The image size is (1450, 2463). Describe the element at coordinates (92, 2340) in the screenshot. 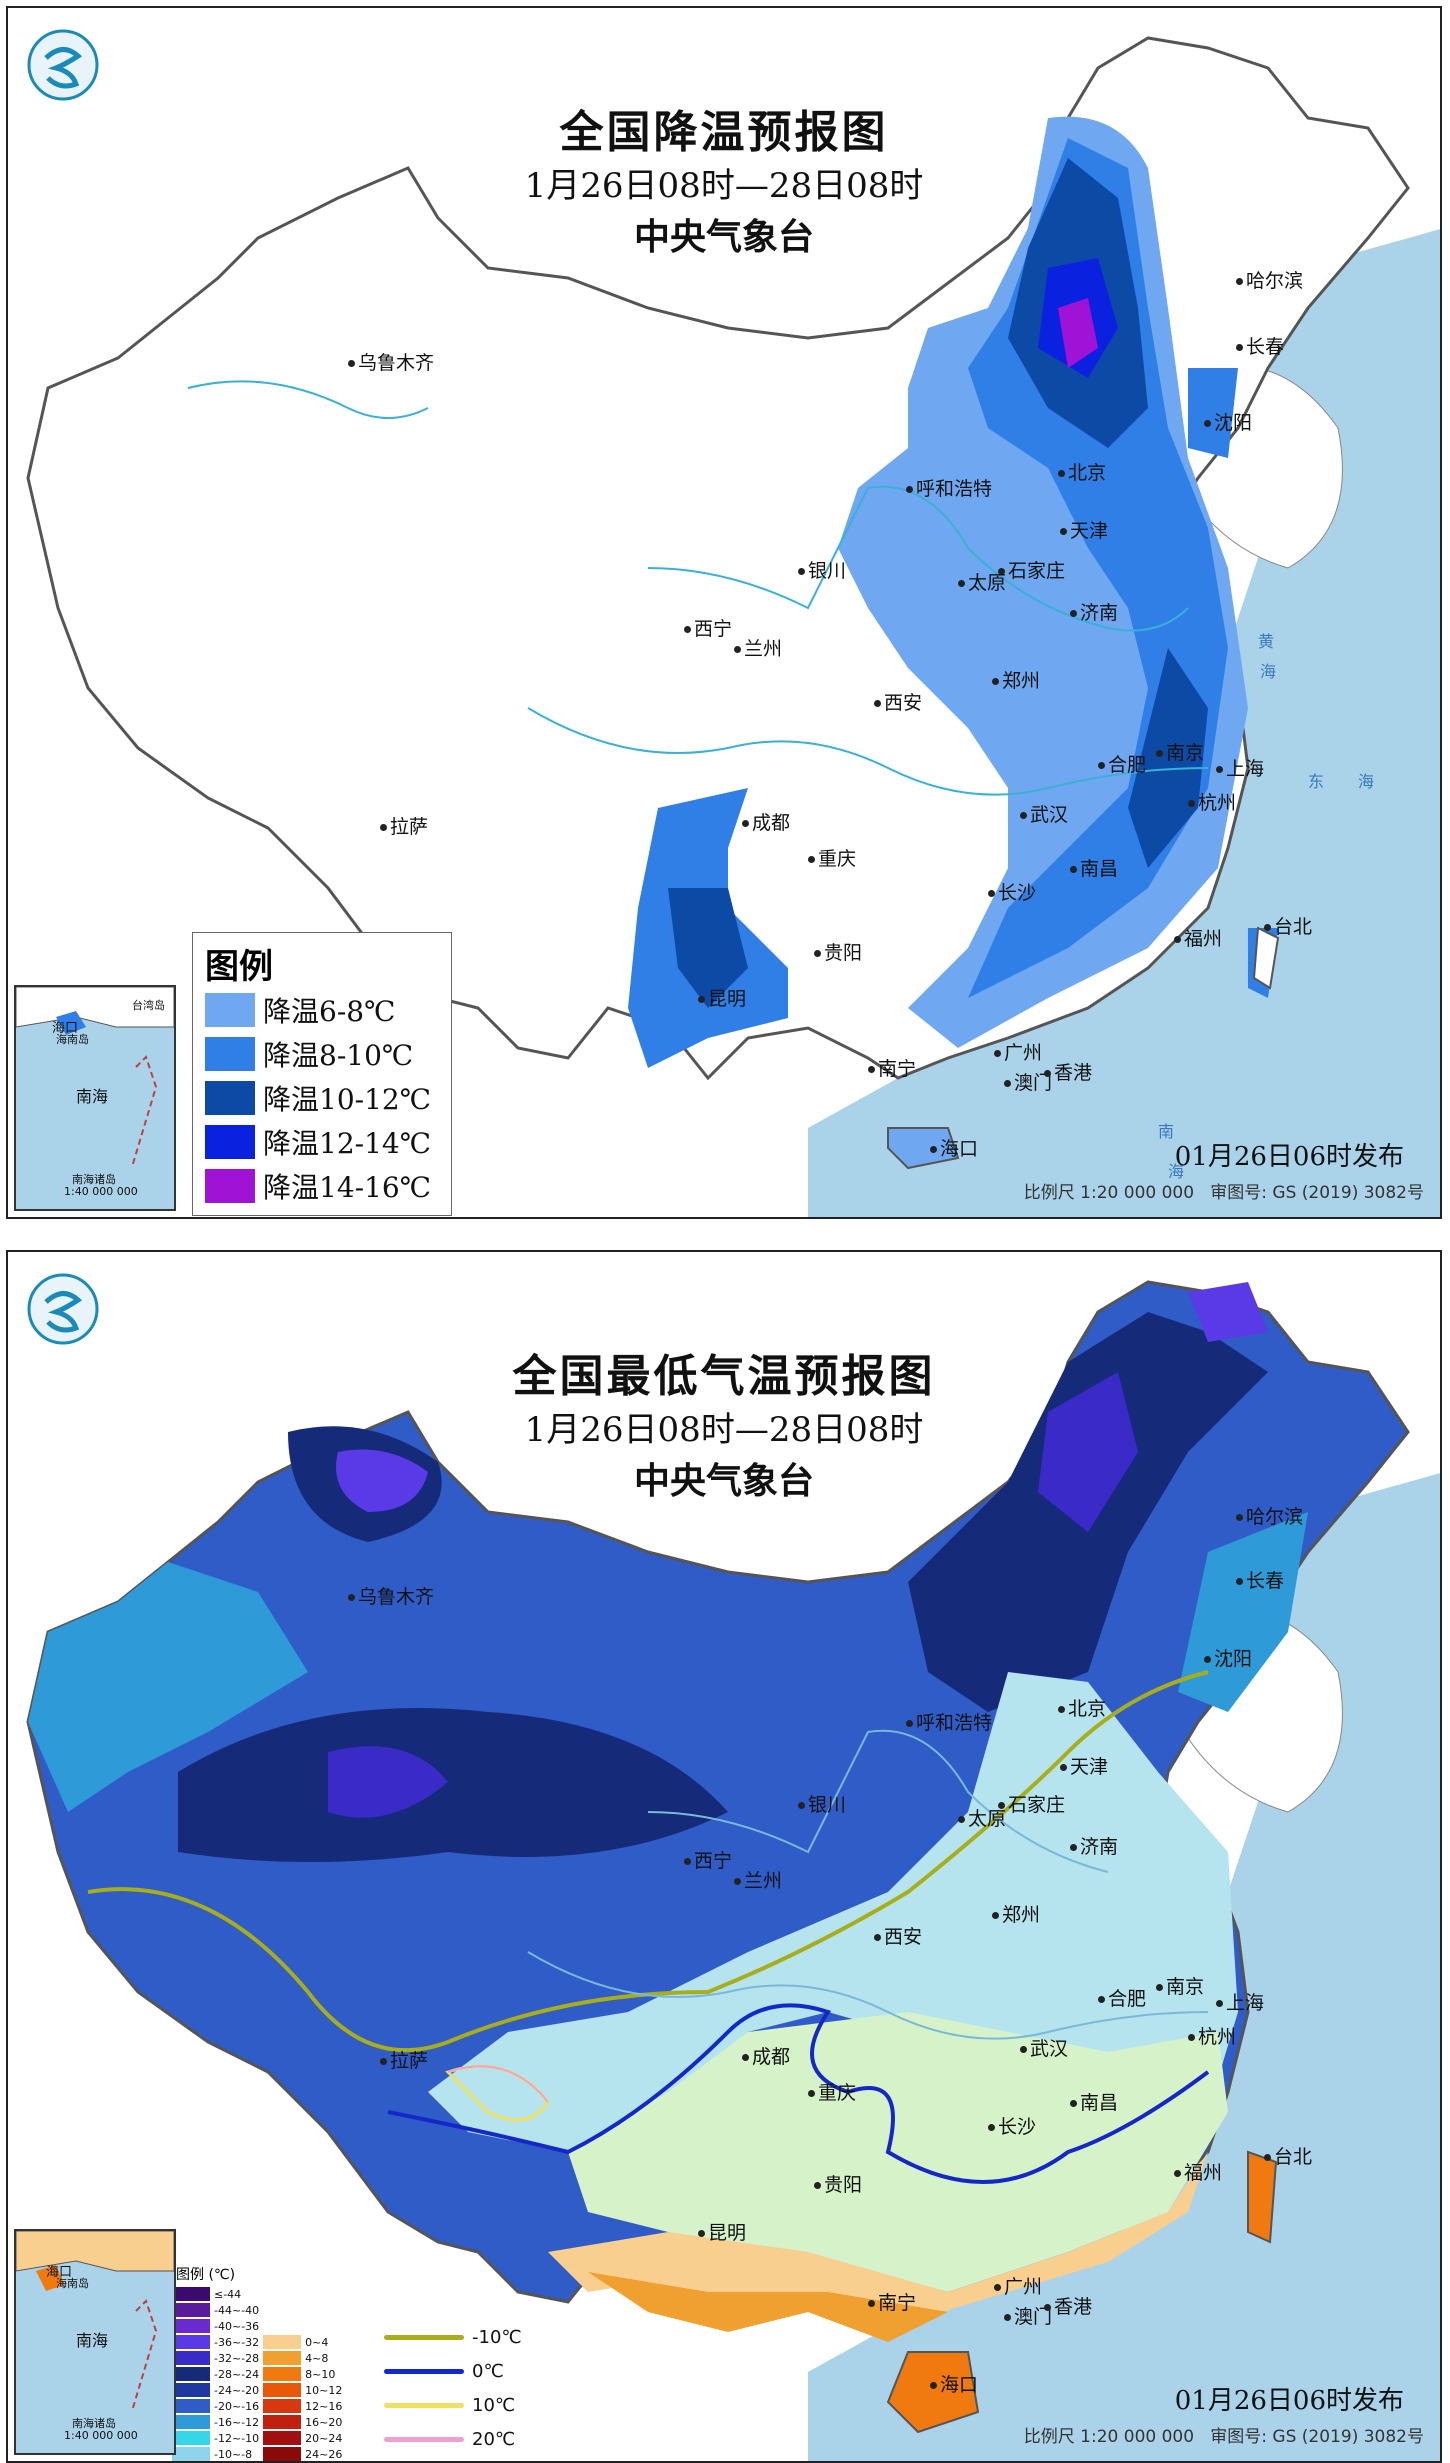

I see `inset-label: 南海` at that location.